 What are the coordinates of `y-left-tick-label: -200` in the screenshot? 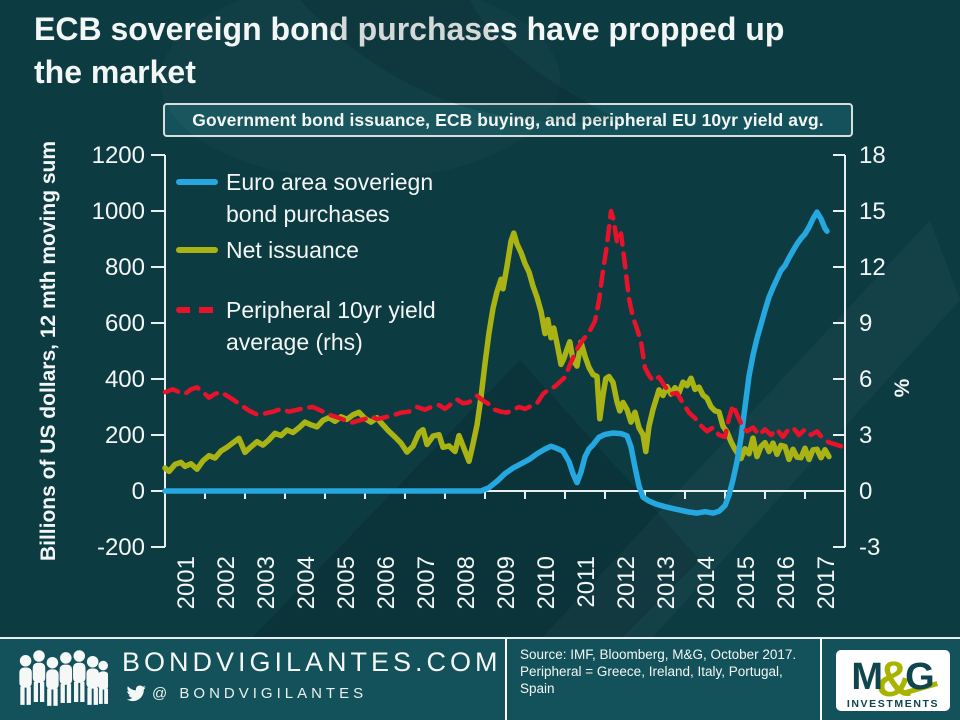 It's located at (121, 547).